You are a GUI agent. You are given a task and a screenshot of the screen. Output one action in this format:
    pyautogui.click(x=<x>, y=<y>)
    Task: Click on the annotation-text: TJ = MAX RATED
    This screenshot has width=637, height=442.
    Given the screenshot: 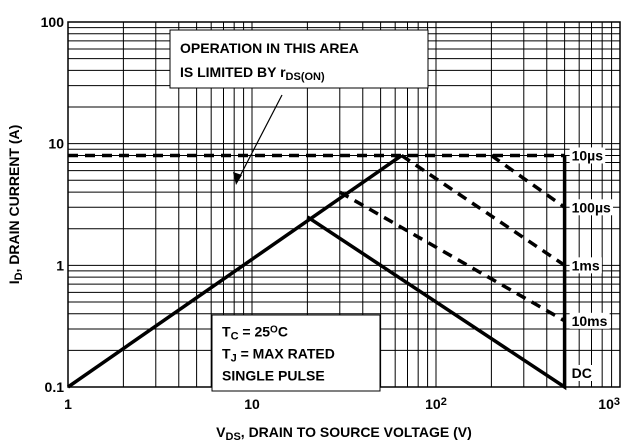 What is the action you would take?
    pyautogui.click(x=278, y=355)
    